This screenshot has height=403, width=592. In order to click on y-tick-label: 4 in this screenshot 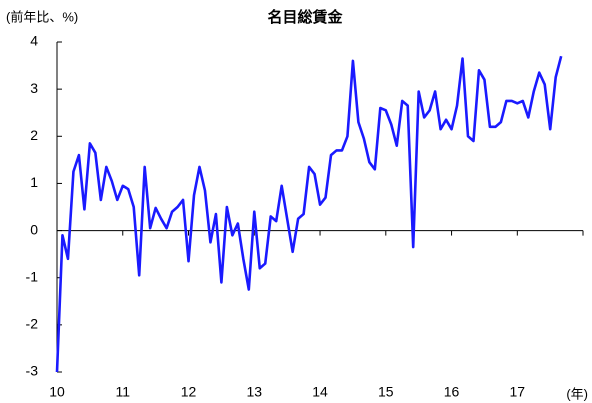, I will do `click(34, 41)`.